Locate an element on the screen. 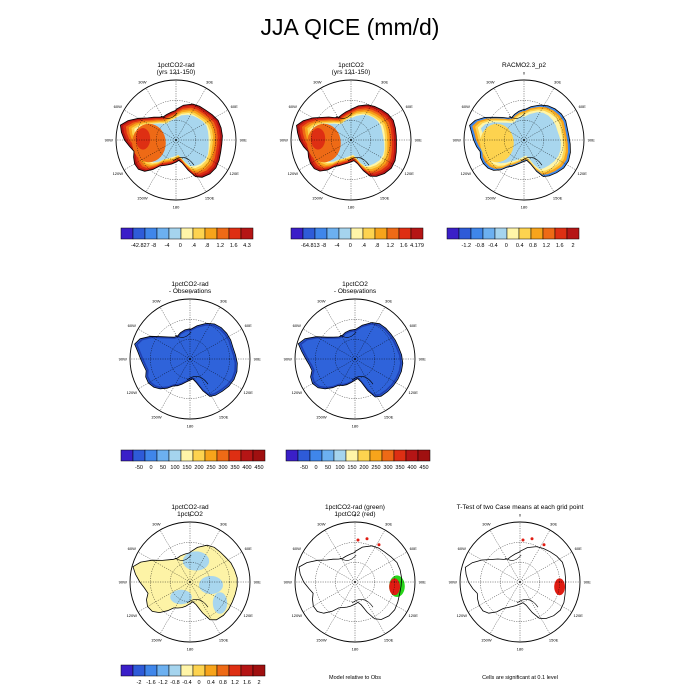 Image resolution: width=700 pixels, height=700 pixels. lon-label: 90W is located at coordinates (123, 359).